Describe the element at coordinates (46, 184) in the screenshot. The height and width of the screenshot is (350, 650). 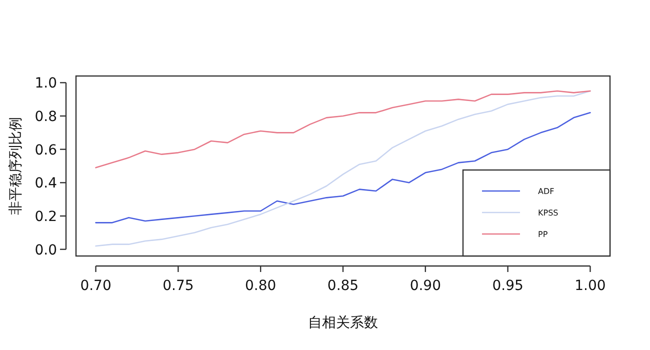
I see `y-tick-label: 0.4` at that location.